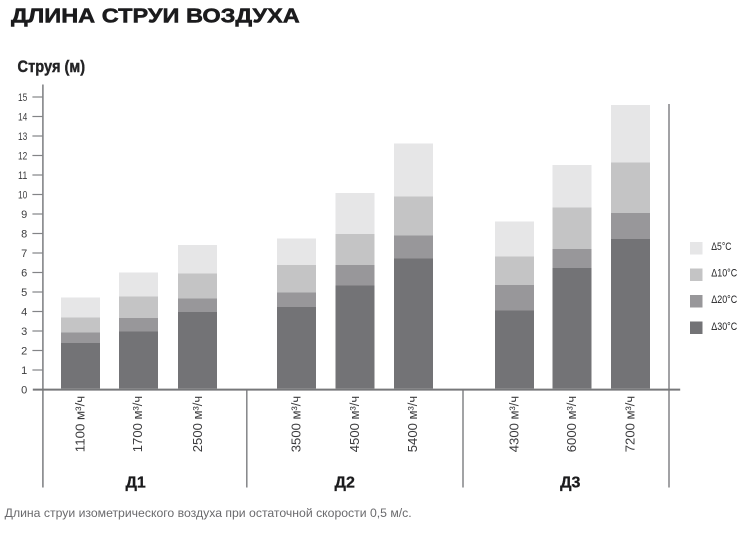 Image resolution: width=743 pixels, height=540 pixels. What do you see at coordinates (24, 235) in the screenshot?
I see `svg-text: 8` at bounding box center [24, 235].